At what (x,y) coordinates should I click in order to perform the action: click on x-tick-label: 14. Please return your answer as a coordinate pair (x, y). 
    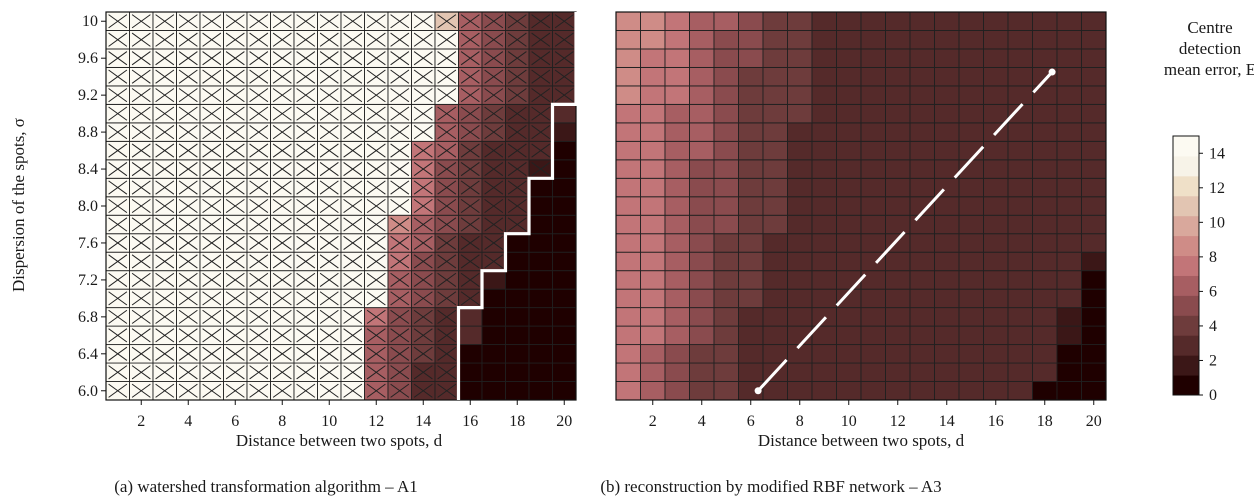
    Looking at the image, I should click on (947, 421).